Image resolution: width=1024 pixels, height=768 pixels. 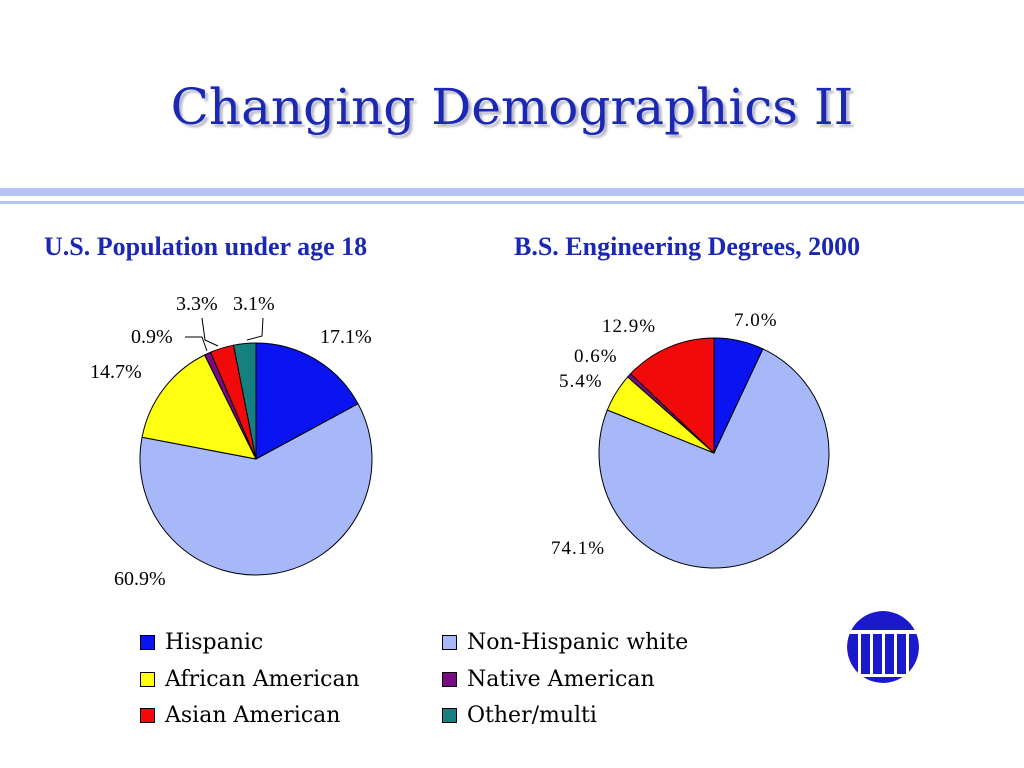 What do you see at coordinates (512, 202) in the screenshot?
I see `header-rule-thin` at bounding box center [512, 202].